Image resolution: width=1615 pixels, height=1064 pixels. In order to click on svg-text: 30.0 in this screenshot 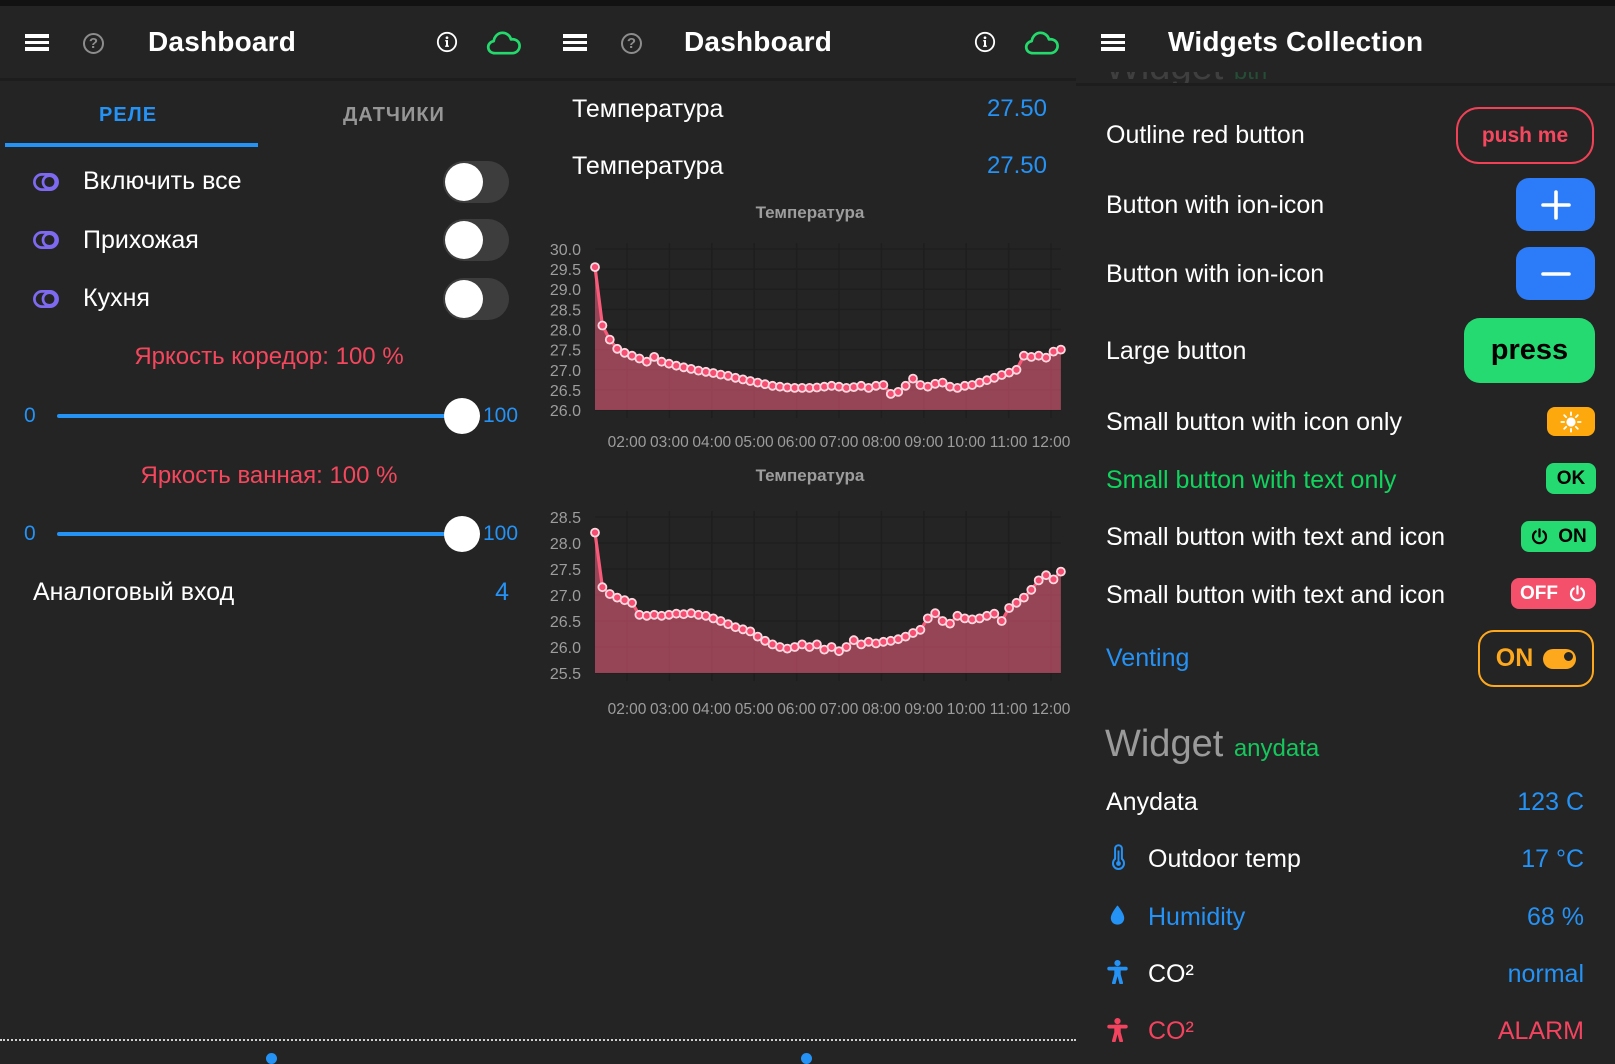, I will do `click(565, 250)`.